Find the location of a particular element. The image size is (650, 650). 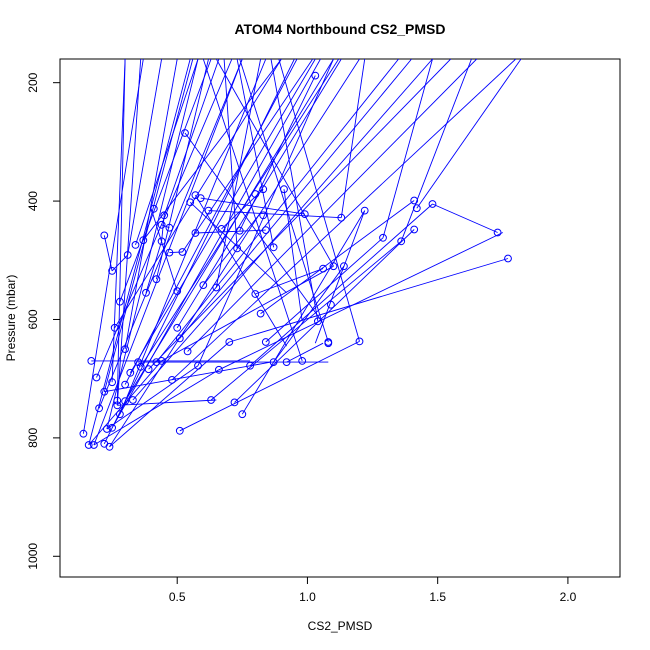

x-tick-label: 1.0 is located at coordinates (307, 597).